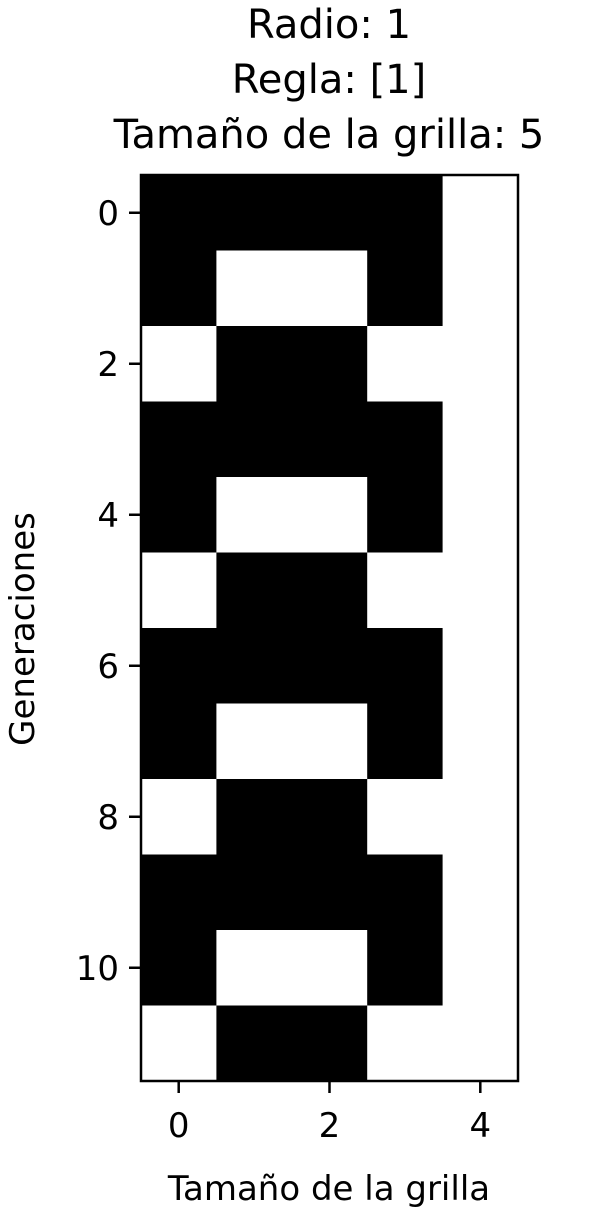  Describe the element at coordinates (405, 817) in the screenshot. I see `heatmap-cell-r8-c3` at that location.